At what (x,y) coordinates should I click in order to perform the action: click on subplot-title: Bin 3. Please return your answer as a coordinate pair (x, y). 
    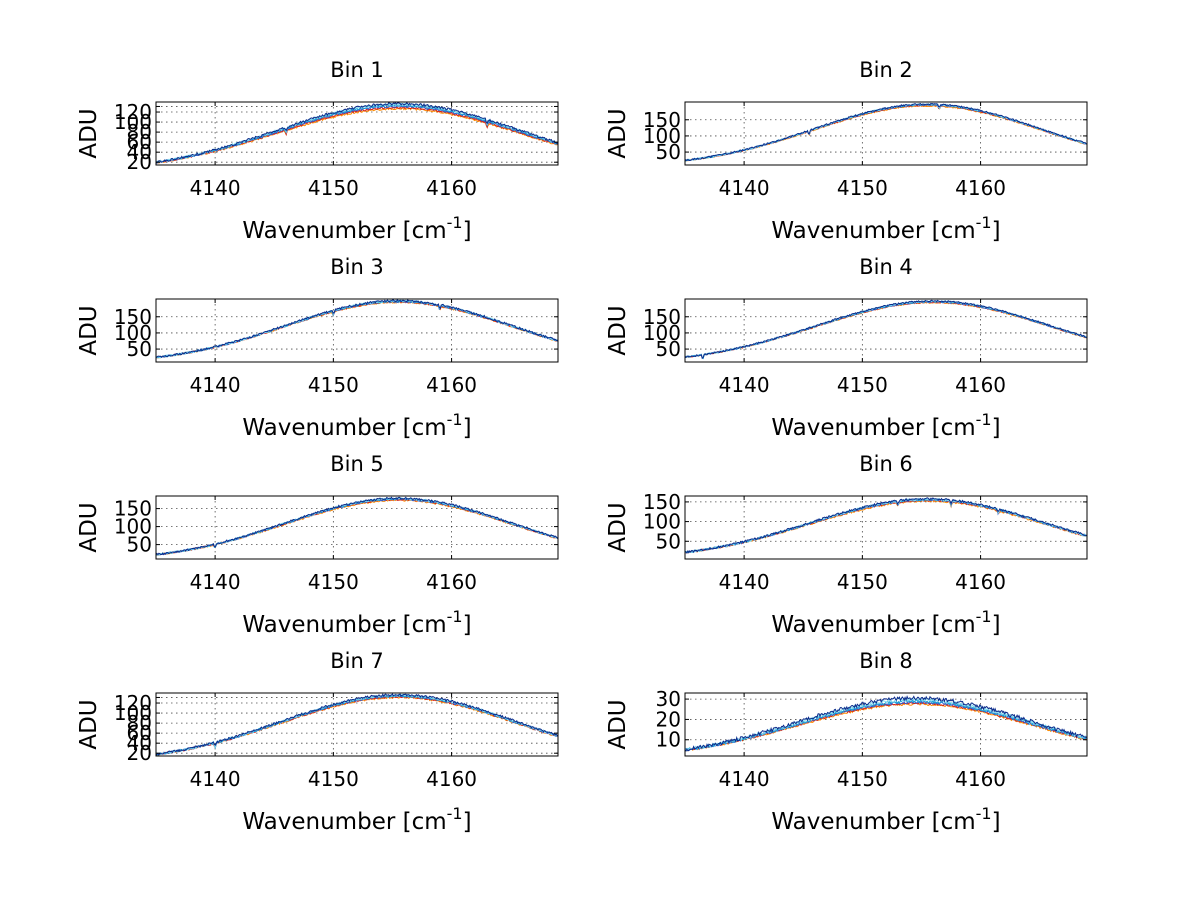
    Looking at the image, I should click on (357, 267).